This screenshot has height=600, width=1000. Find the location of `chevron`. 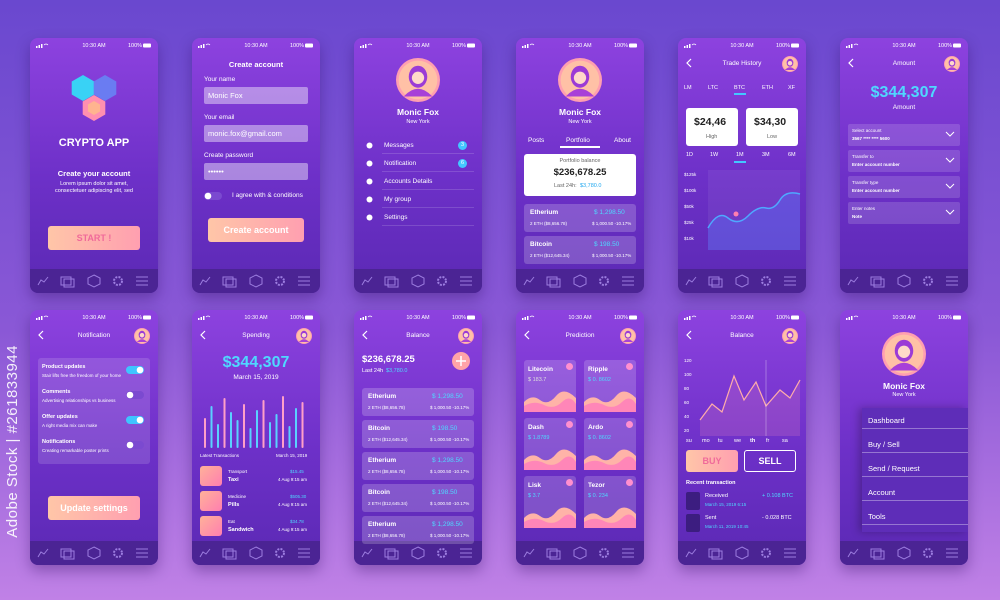

chevron is located at coordinates (950, 160).